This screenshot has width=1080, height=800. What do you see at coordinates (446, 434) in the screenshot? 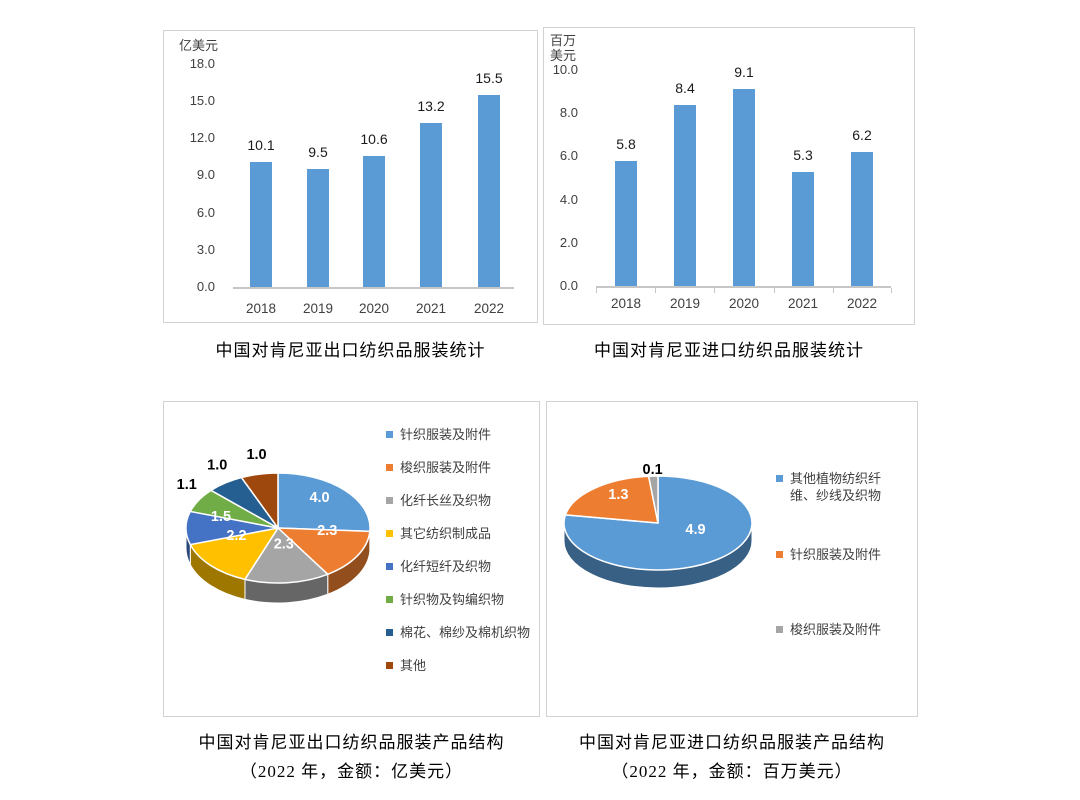
I see `legend-label: 针织服装及附件` at bounding box center [446, 434].